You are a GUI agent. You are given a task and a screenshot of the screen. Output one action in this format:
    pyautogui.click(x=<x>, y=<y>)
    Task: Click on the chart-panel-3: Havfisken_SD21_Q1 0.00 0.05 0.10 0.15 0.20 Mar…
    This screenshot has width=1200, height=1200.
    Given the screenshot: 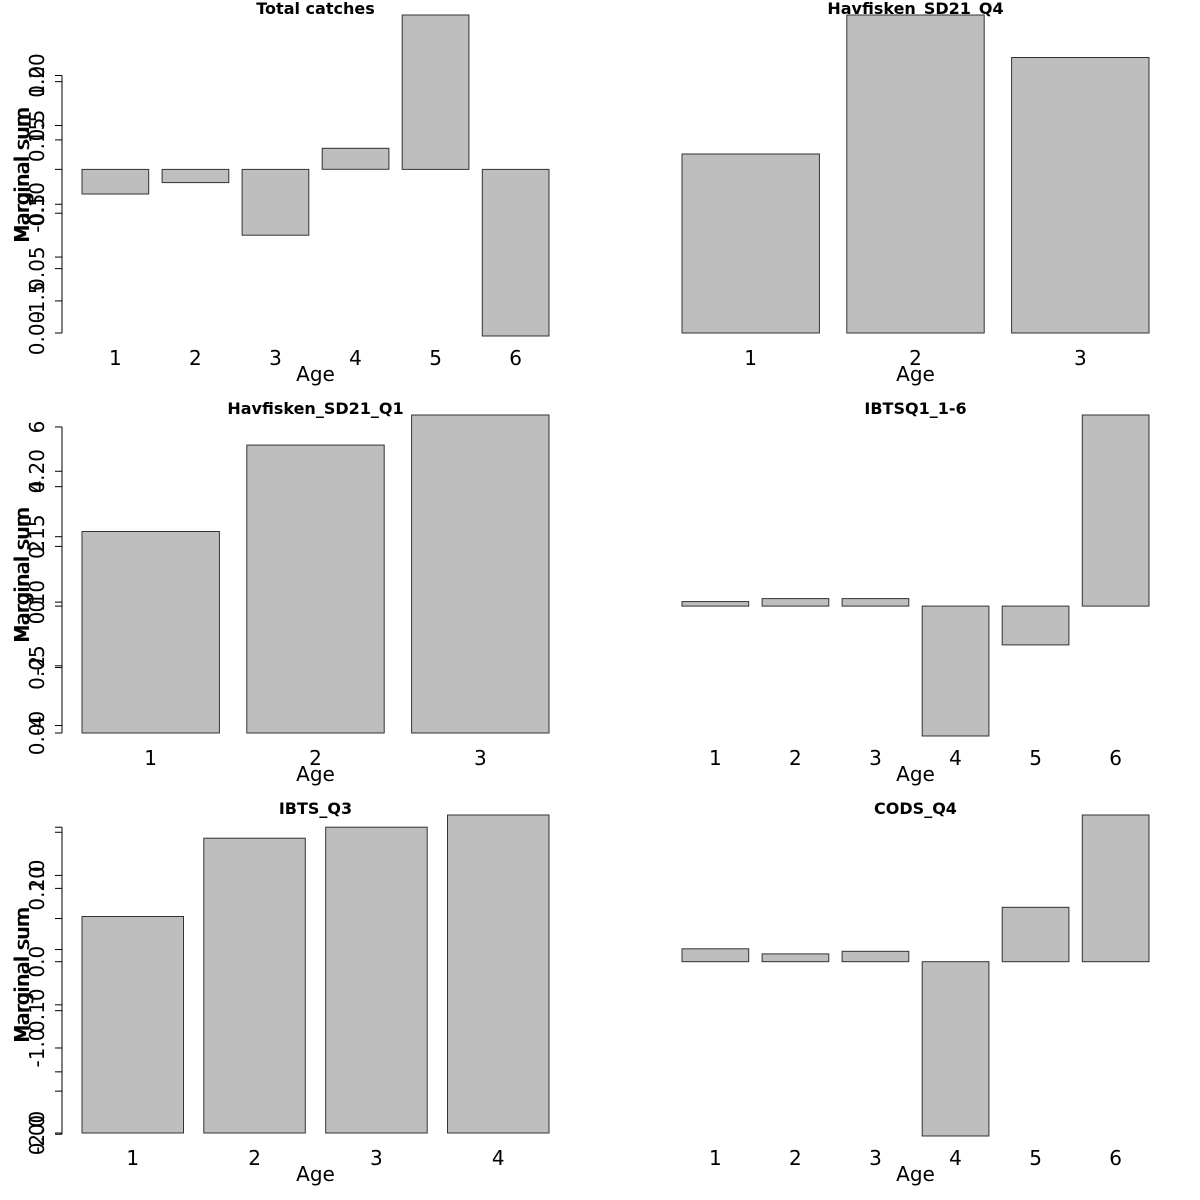 What is the action you would take?
    pyautogui.click(x=280, y=592)
    